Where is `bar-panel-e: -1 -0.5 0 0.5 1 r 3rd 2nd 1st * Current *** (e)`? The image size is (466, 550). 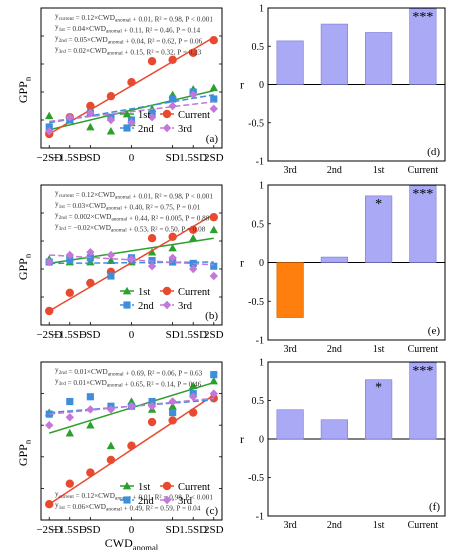 bar-panel-e: -1 -0.5 0 0.5 1 r 3rd 2nd 1st * Current *** (e) is located at coordinates (343, 268).